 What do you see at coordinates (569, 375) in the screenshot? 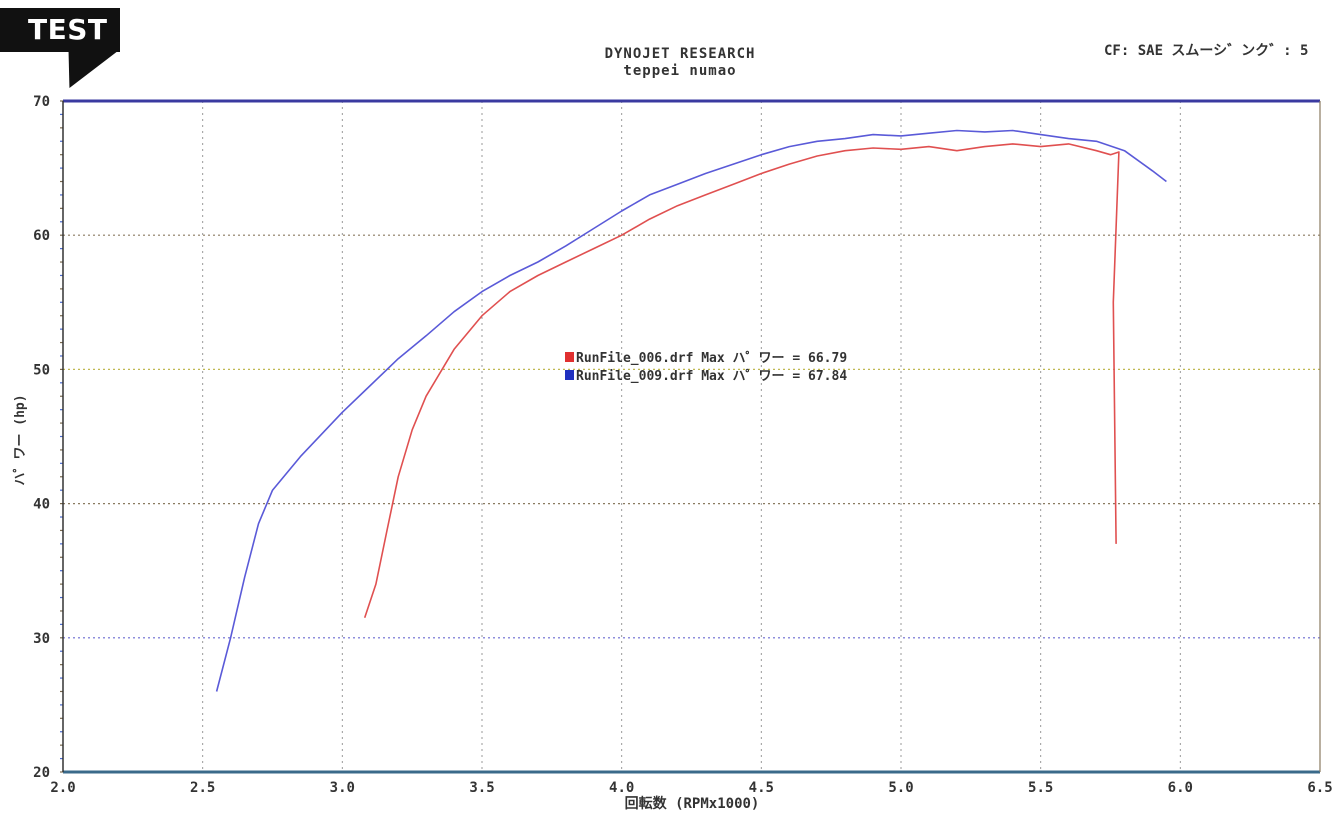
I see `legend-marker-run2` at bounding box center [569, 375].